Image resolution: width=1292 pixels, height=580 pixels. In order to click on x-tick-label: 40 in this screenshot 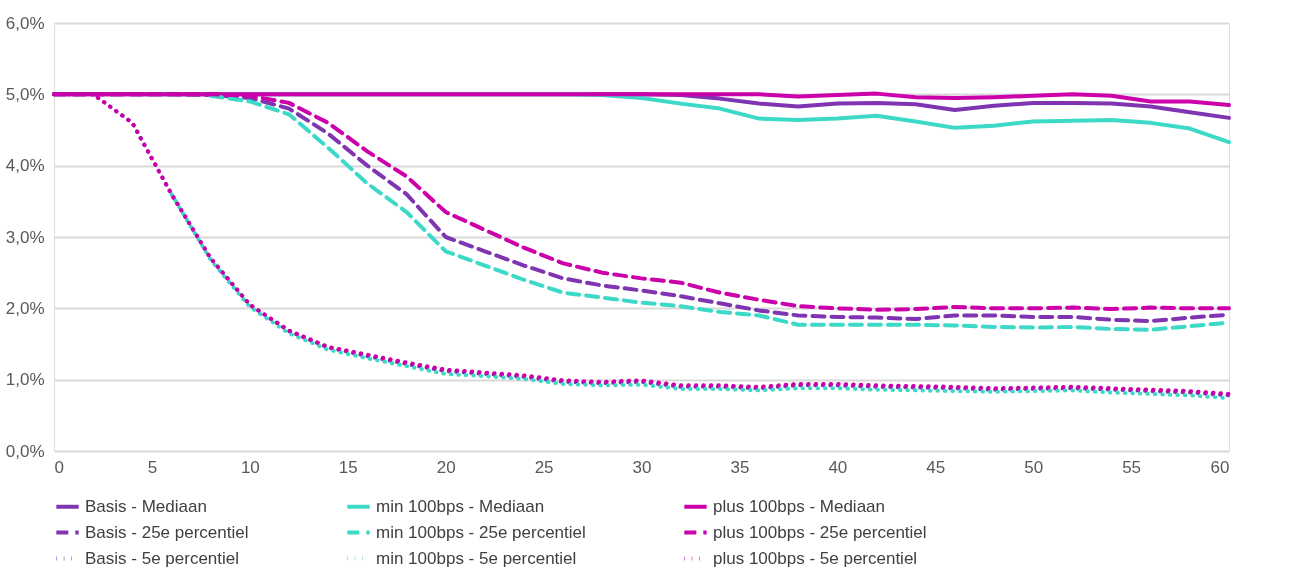, I will do `click(838, 467)`.